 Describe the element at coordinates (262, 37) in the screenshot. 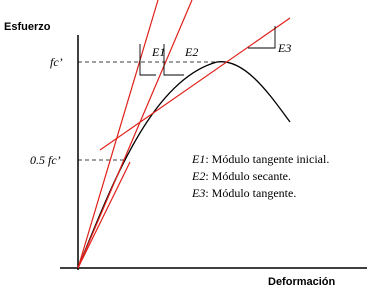

I see `e3-triangle` at that location.